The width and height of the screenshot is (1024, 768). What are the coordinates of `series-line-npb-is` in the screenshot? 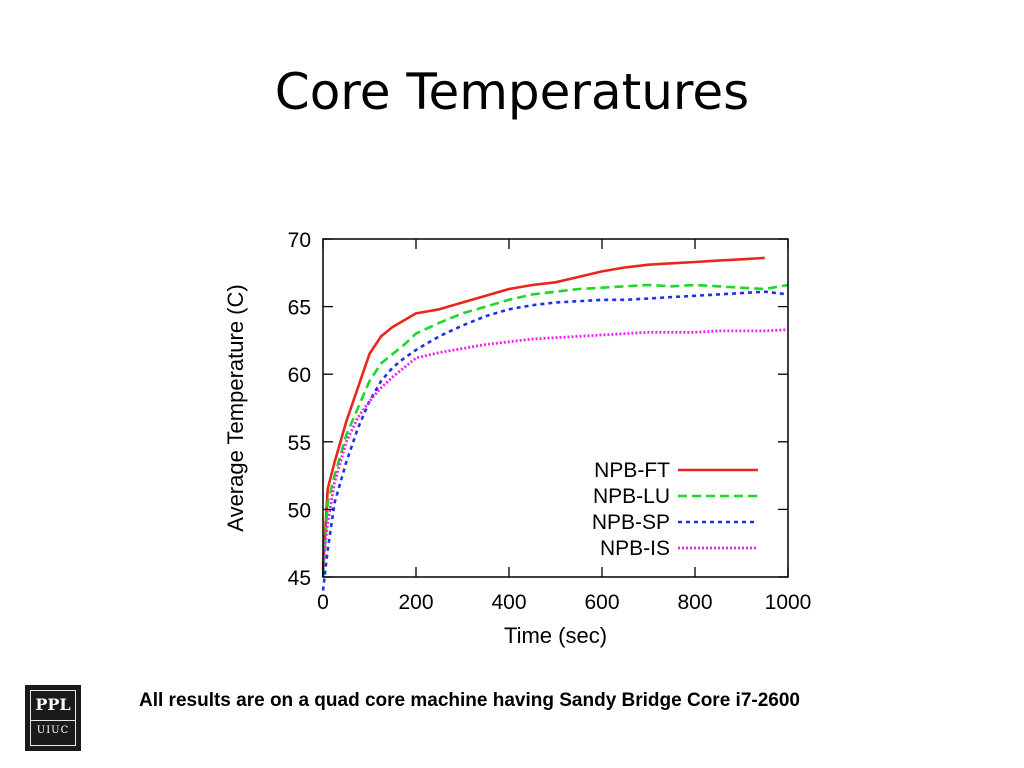 It's located at (555, 446).